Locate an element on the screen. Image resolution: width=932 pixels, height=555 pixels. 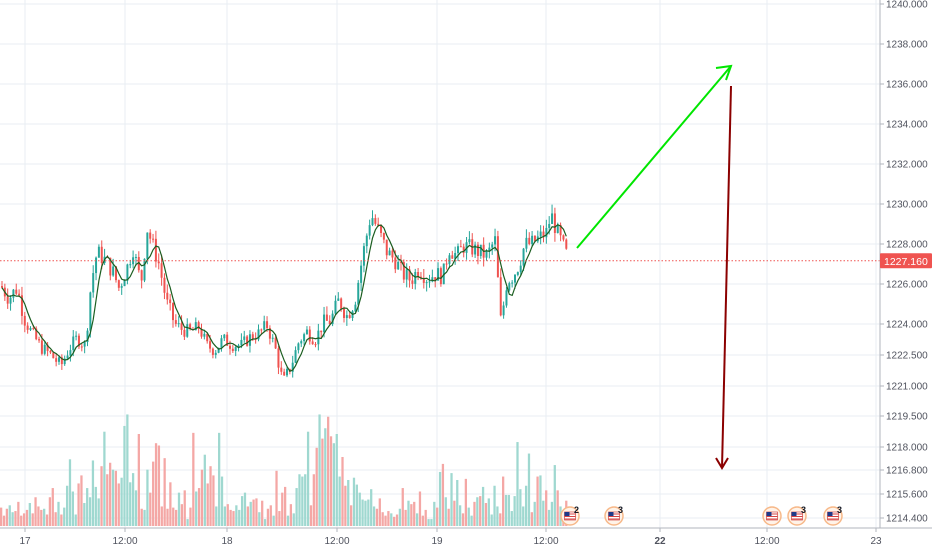
price-tick-label: 1228.000 is located at coordinates (907, 245).